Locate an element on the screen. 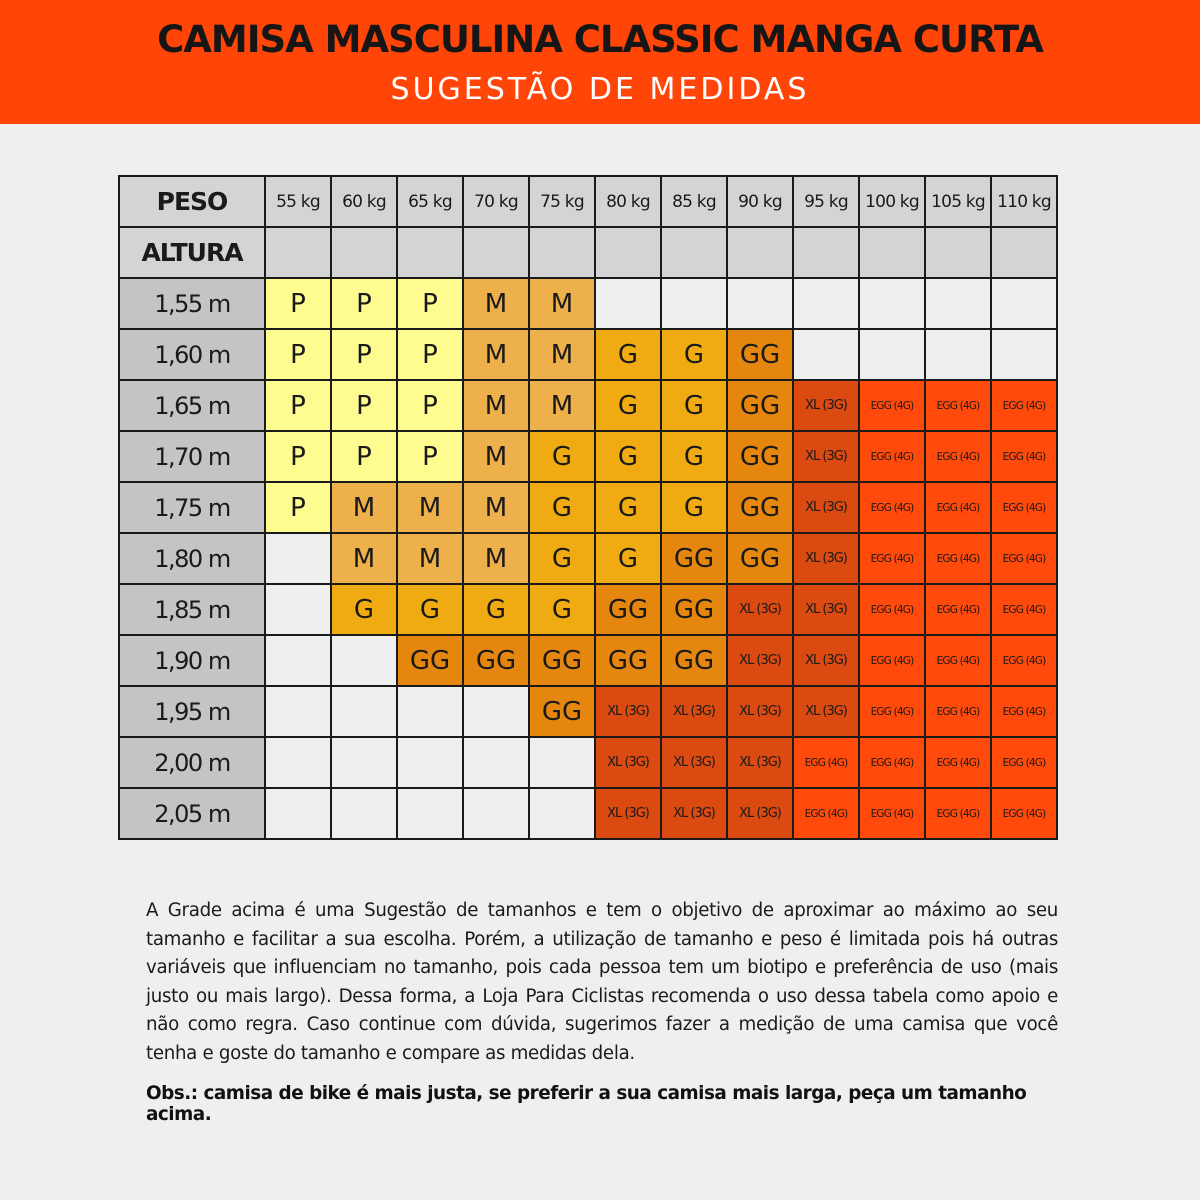 Image resolution: width=1200 pixels, height=1200 pixels. weight-header-cell: 85 kg is located at coordinates (694, 201).